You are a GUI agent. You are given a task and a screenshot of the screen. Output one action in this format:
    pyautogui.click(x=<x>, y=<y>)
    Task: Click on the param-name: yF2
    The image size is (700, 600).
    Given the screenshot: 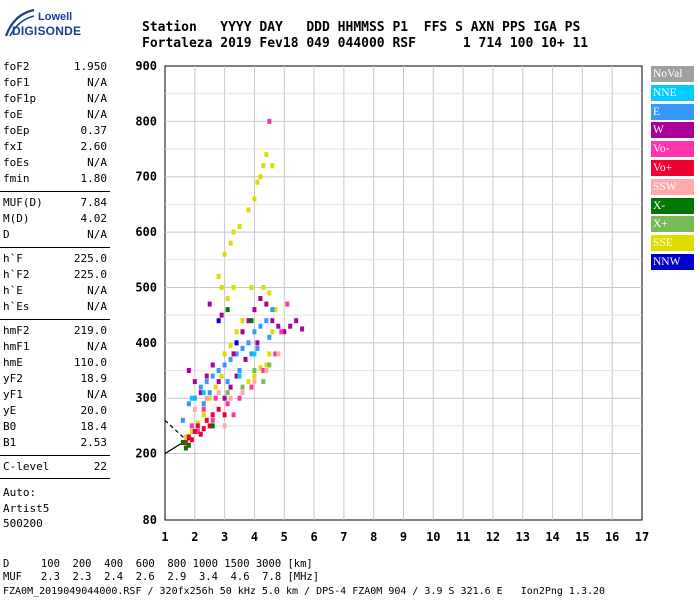 What is the action you would take?
    pyautogui.click(x=13, y=378)
    